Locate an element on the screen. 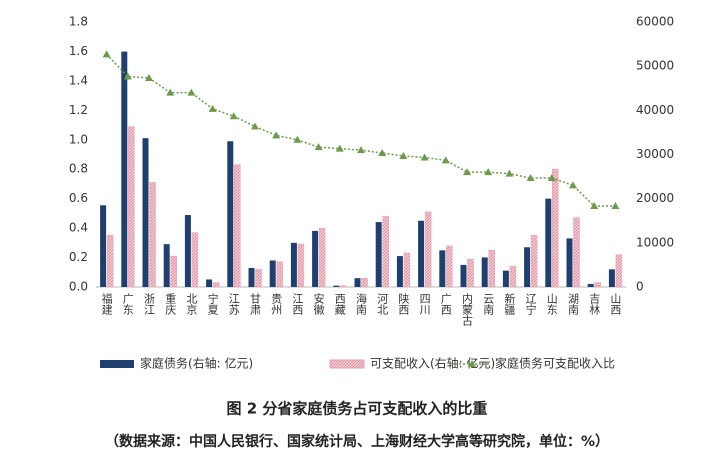 The width and height of the screenshot is (714, 463). x-tick-label: 新疆 is located at coordinates (509, 303).